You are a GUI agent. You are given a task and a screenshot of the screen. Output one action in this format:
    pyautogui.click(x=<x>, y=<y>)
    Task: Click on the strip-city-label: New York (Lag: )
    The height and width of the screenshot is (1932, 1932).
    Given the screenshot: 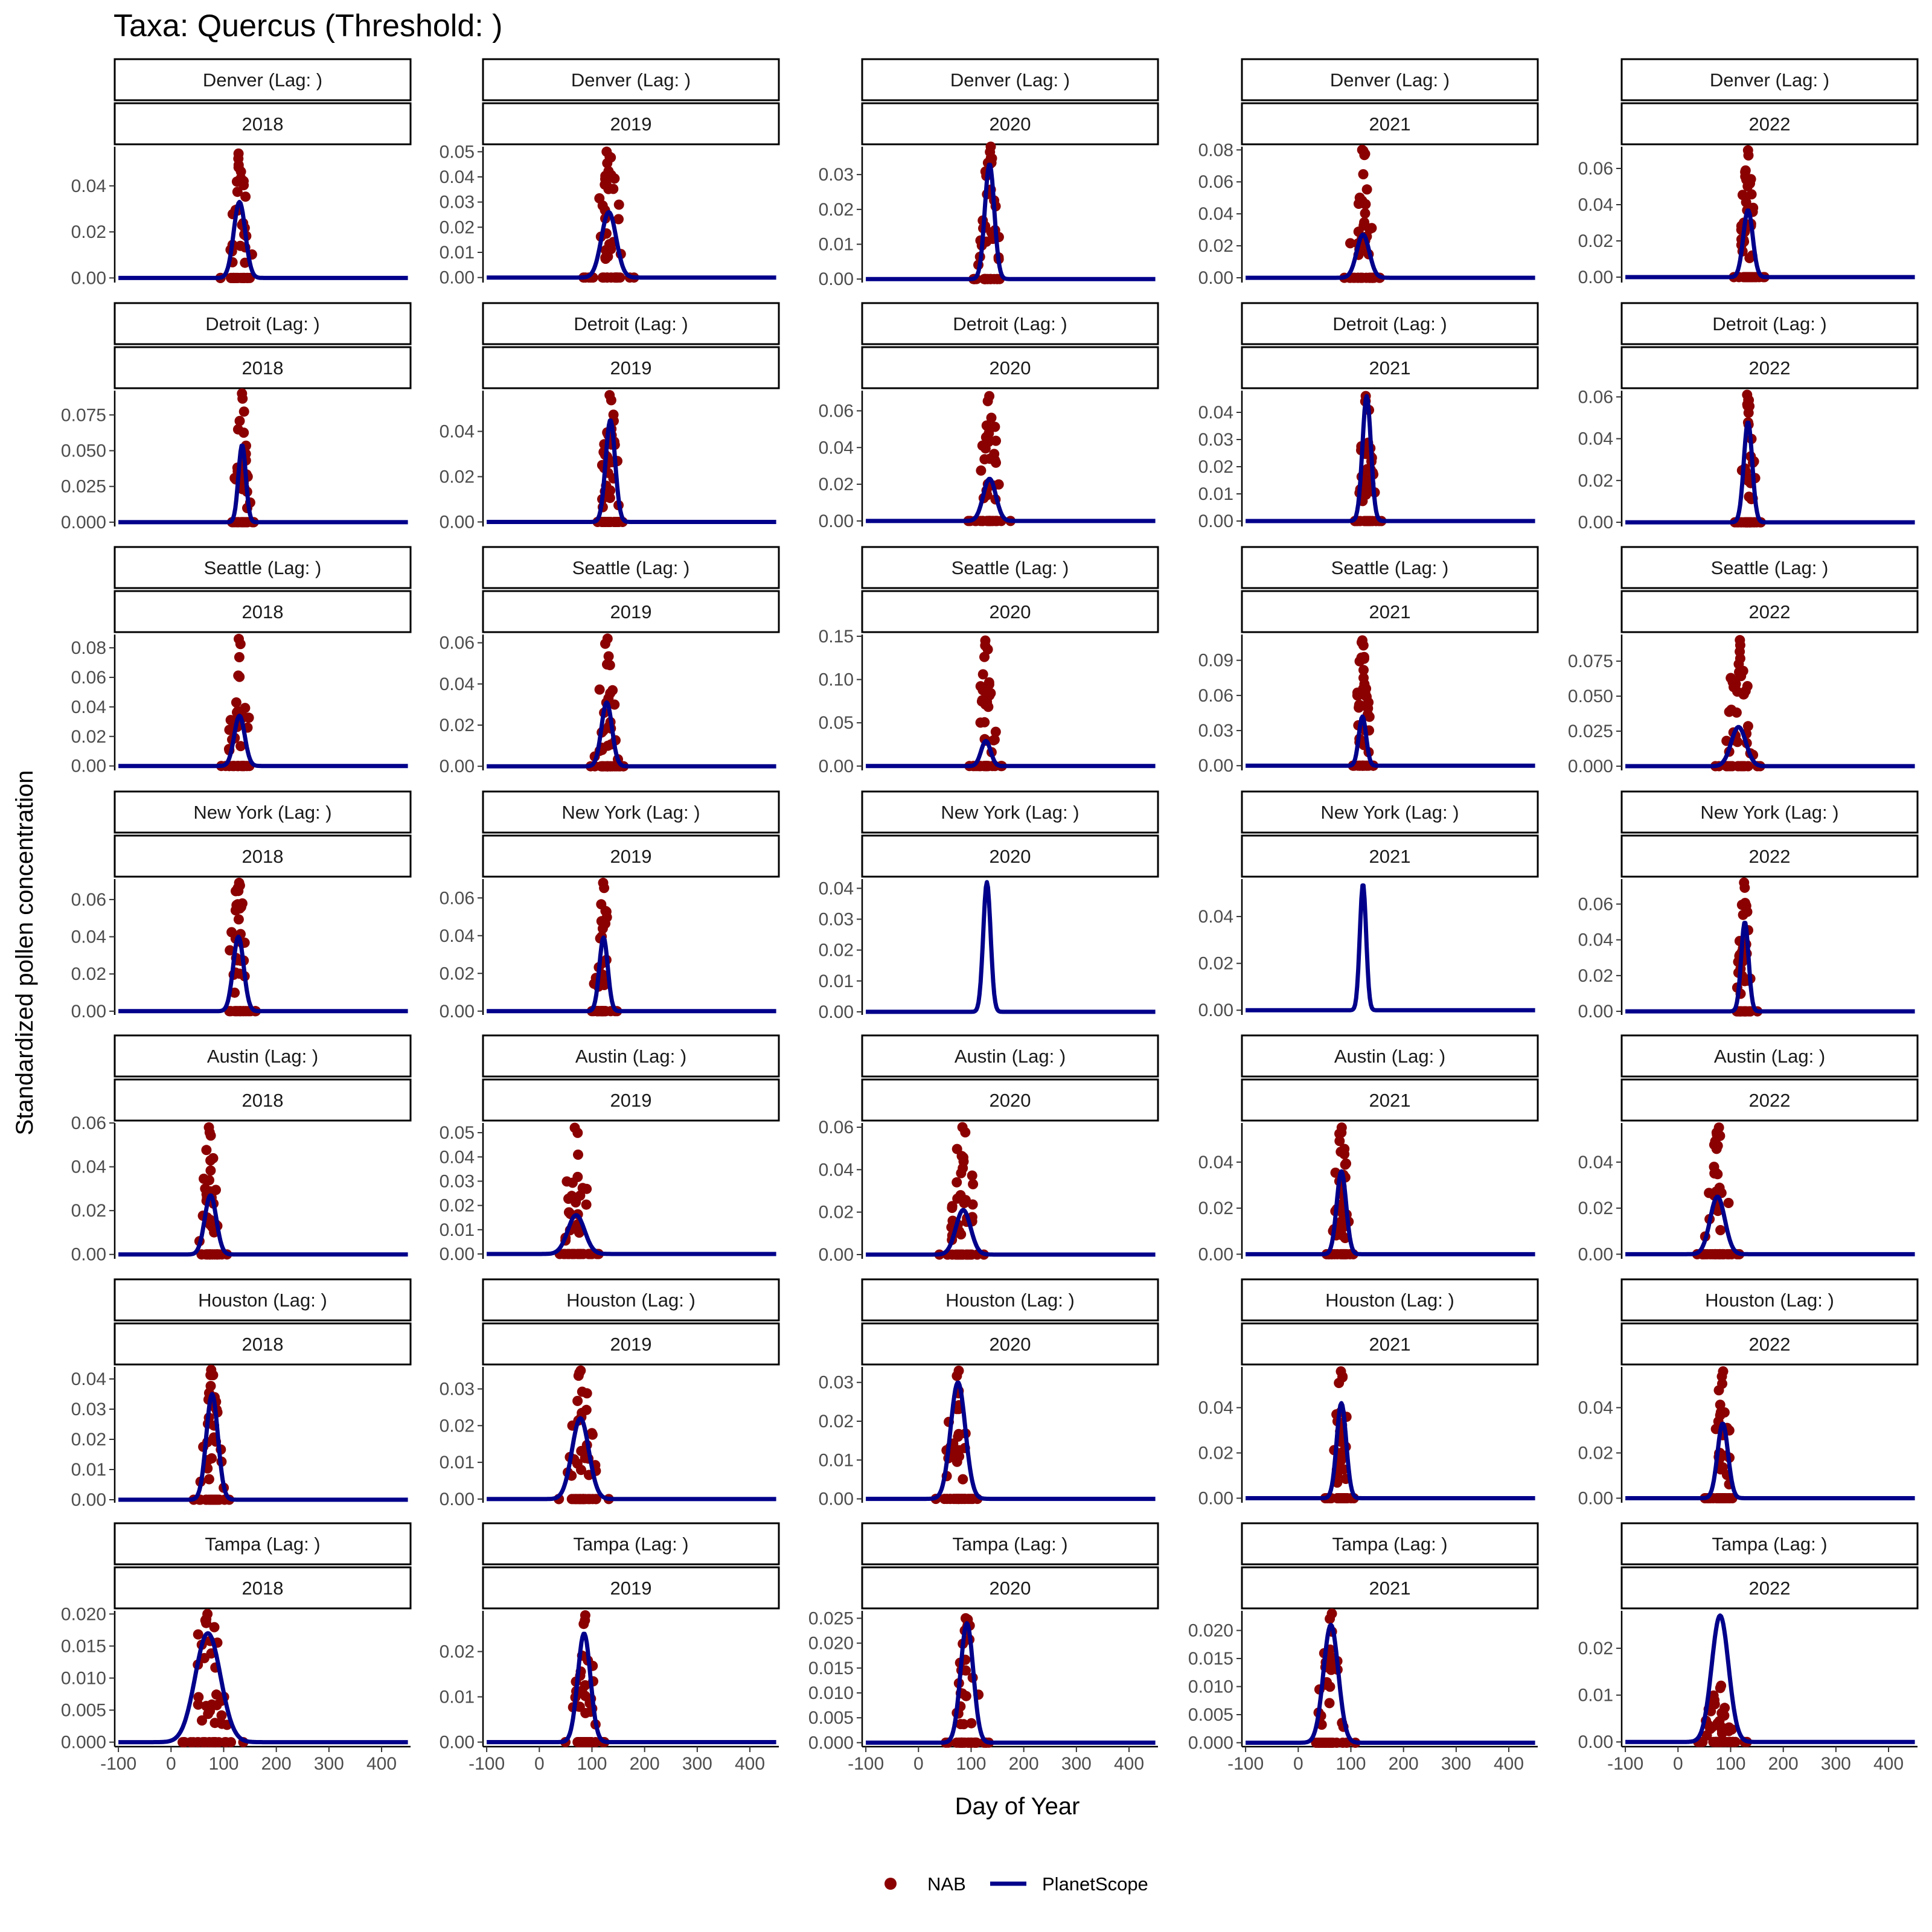 What is the action you would take?
    pyautogui.click(x=1389, y=813)
    